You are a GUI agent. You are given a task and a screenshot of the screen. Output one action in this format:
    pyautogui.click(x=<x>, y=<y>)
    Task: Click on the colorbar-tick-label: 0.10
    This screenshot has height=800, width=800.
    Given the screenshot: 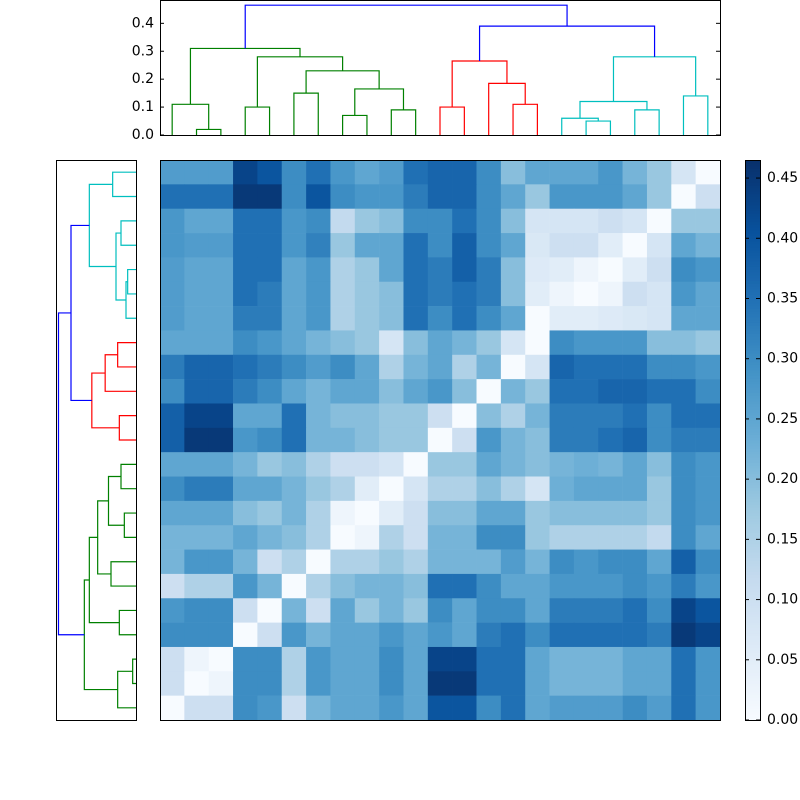 What is the action you would take?
    pyautogui.click(x=782, y=600)
    